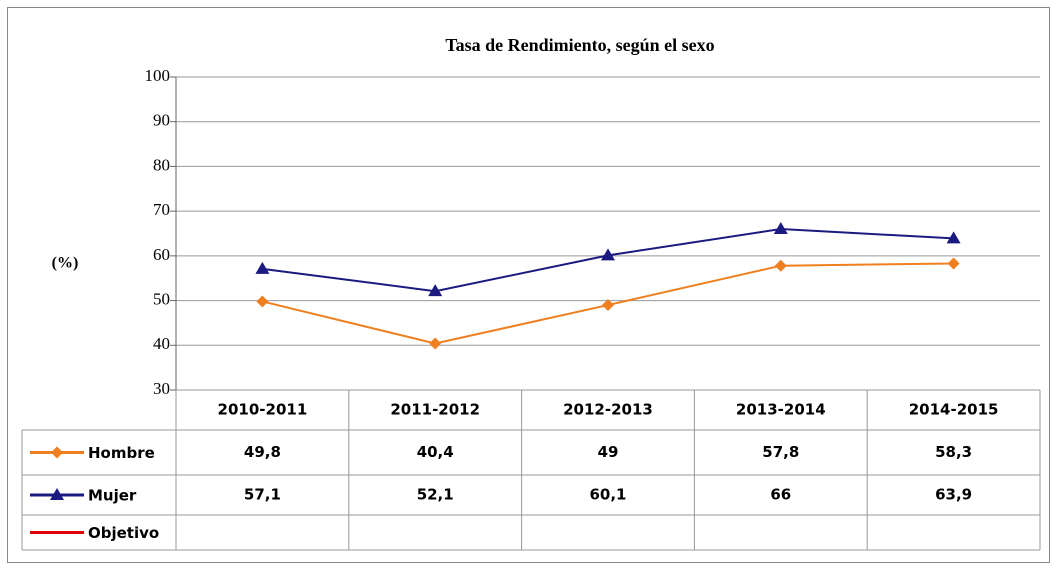  I want to click on x-tick-label: 2010-2011, so click(263, 410).